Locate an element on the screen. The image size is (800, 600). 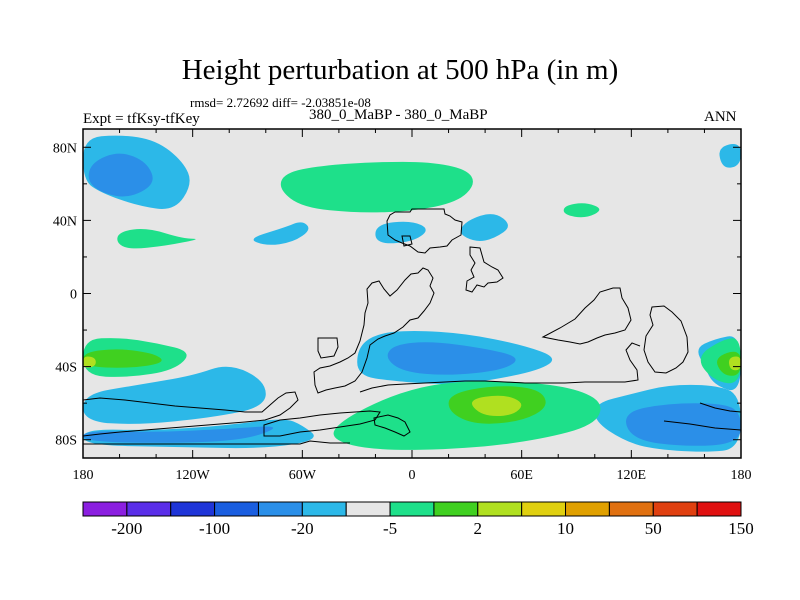
colorbar-label: -5 is located at coordinates (390, 528).